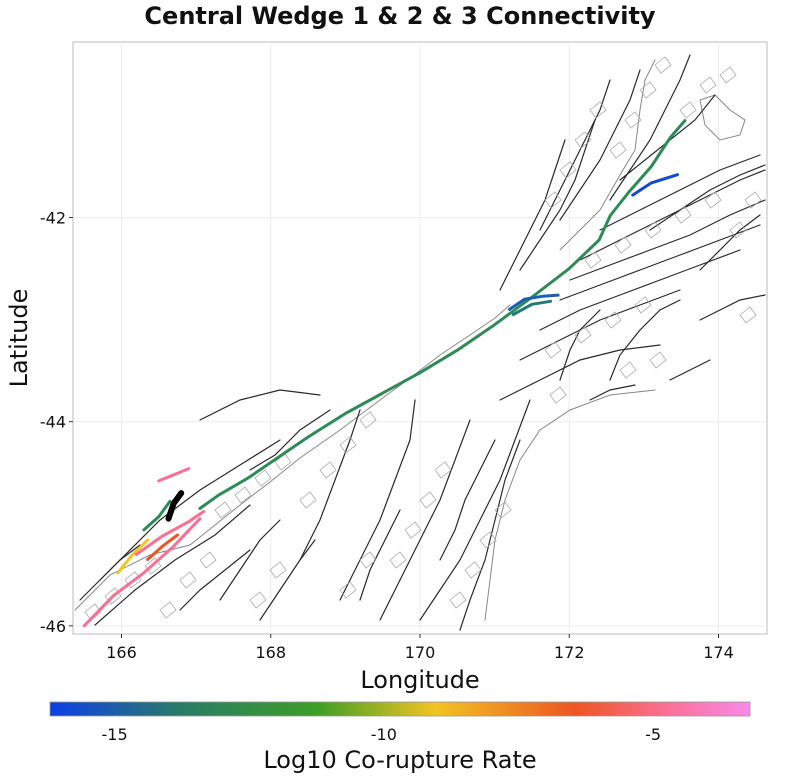 The height and width of the screenshot is (782, 800). I want to click on colorbar-tick-label: -10, so click(384, 734).